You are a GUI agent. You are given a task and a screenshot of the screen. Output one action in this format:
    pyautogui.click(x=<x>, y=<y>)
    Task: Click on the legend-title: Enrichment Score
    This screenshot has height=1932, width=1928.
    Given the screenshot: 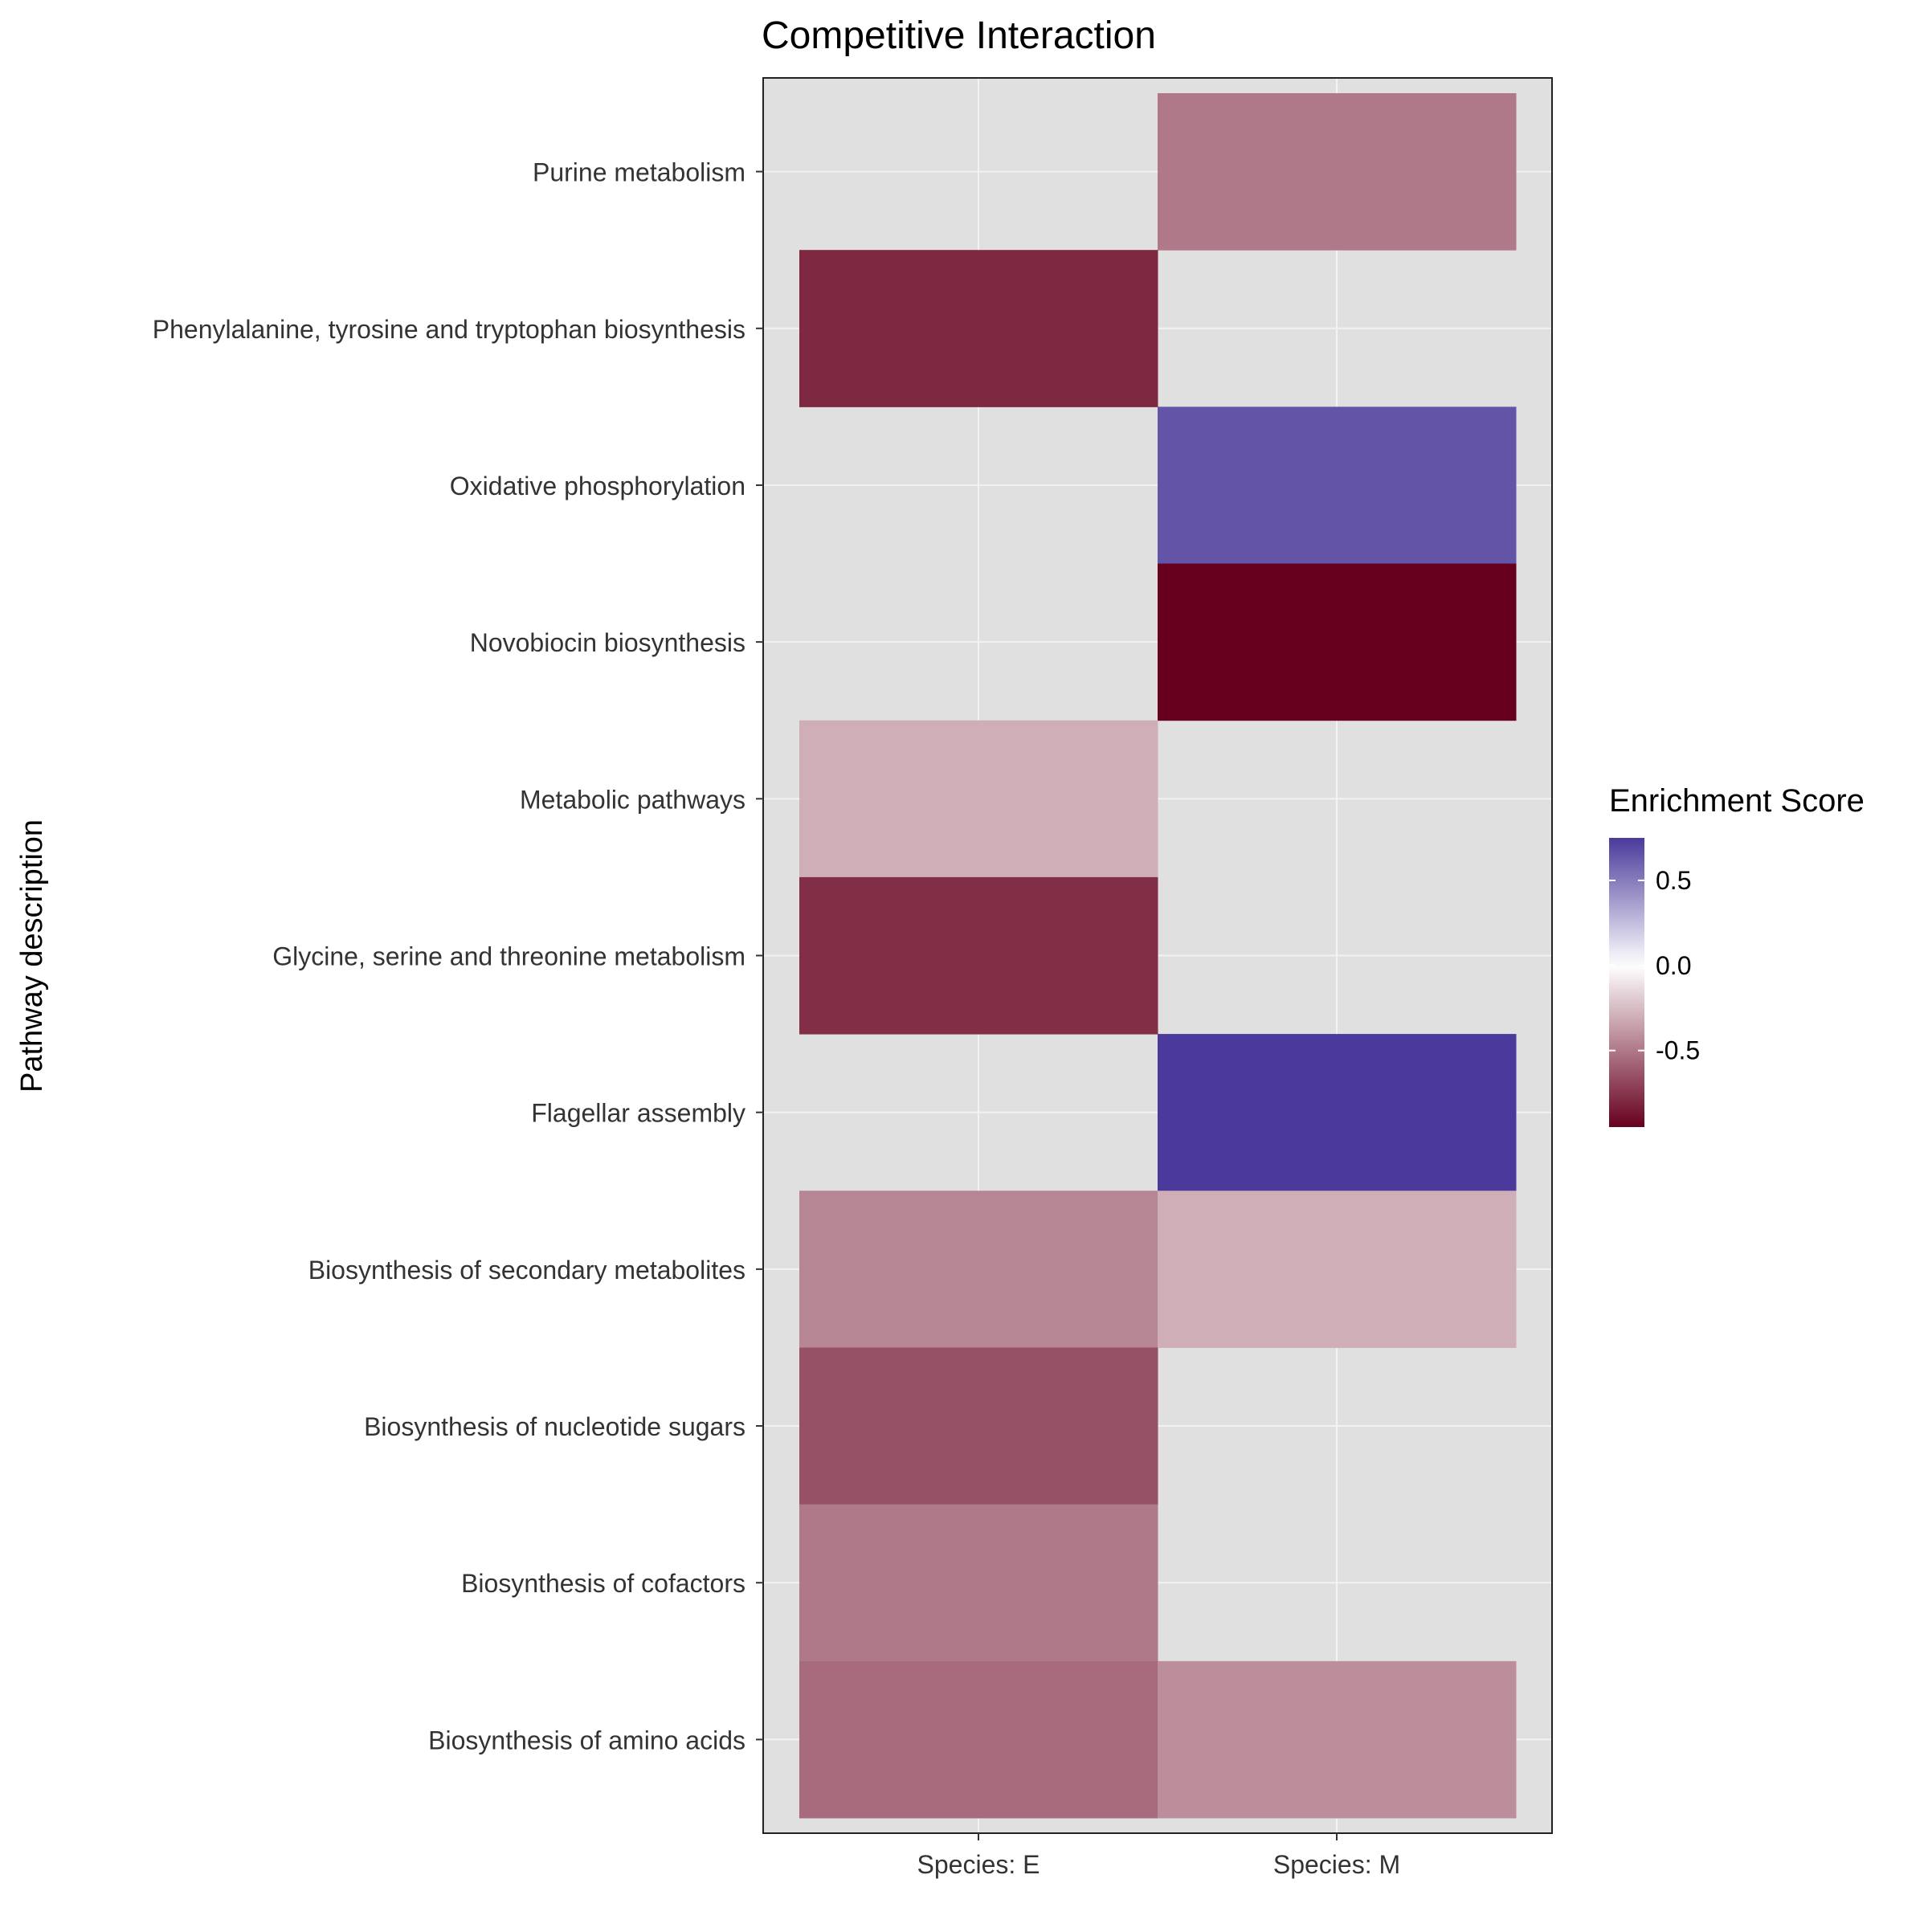 What is the action you would take?
    pyautogui.click(x=1737, y=801)
    